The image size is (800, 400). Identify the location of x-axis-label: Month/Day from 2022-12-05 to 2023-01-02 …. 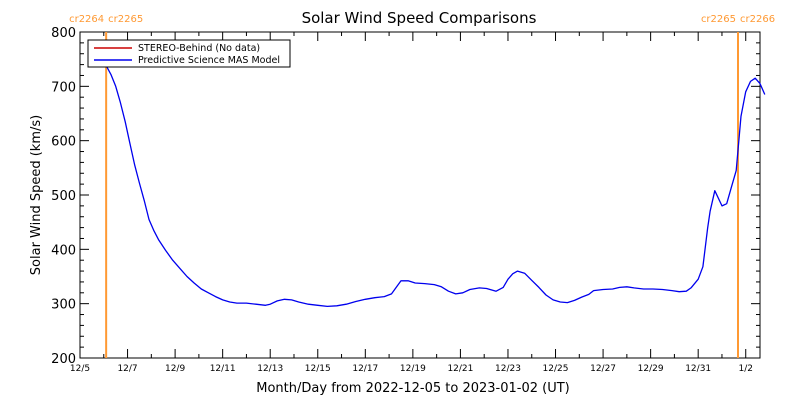
(412, 388).